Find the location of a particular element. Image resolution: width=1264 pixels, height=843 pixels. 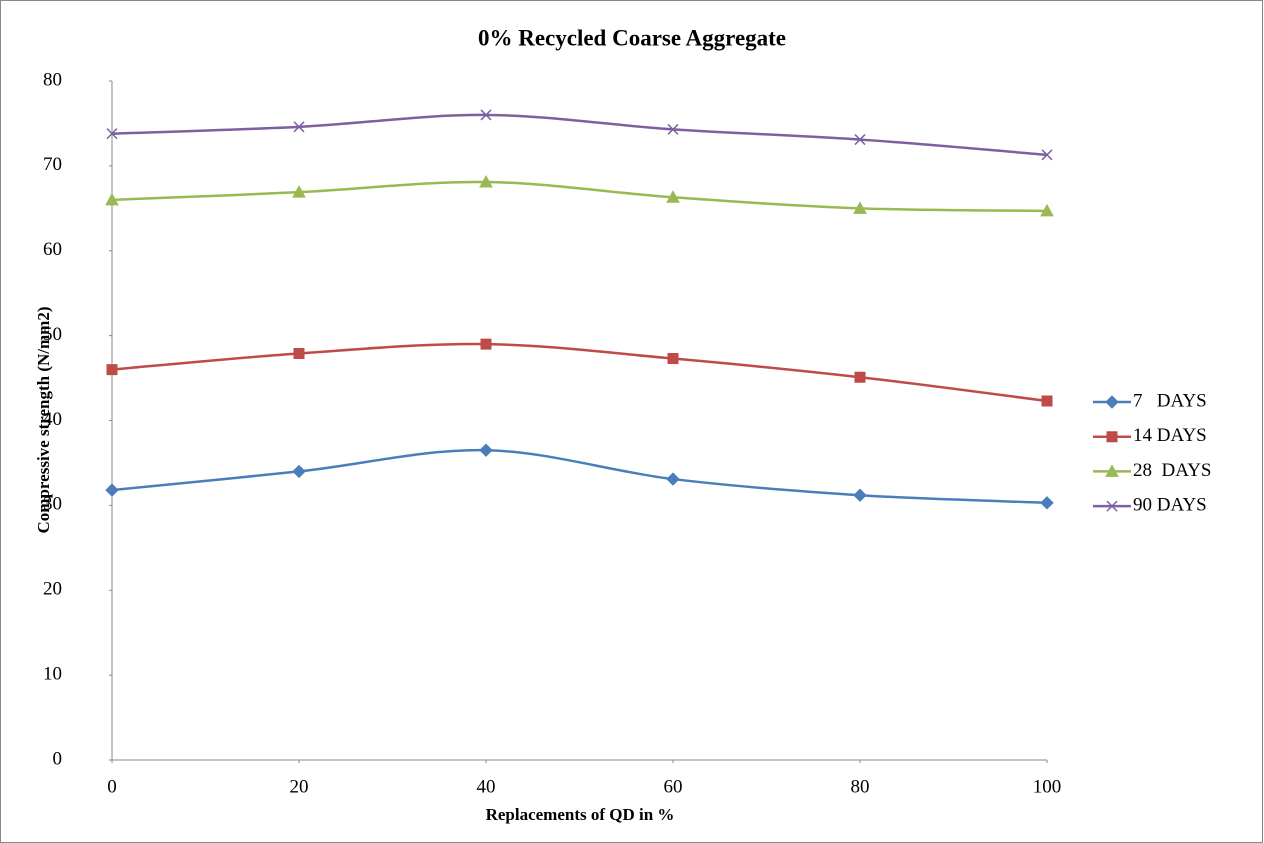

y-tick-label: 70 is located at coordinates (52, 164).